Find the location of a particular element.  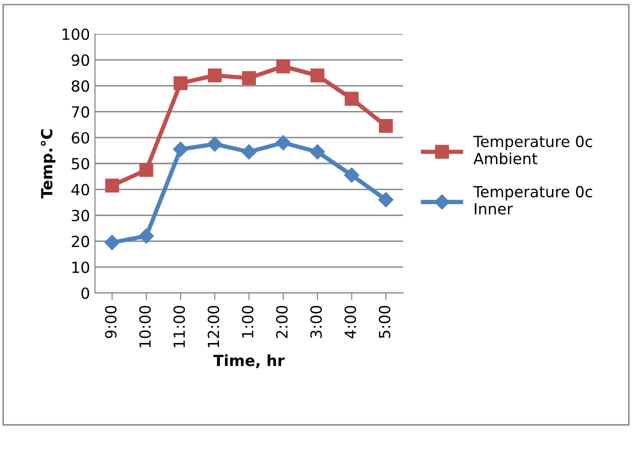

y-tick-label: 30 is located at coordinates (81, 216).